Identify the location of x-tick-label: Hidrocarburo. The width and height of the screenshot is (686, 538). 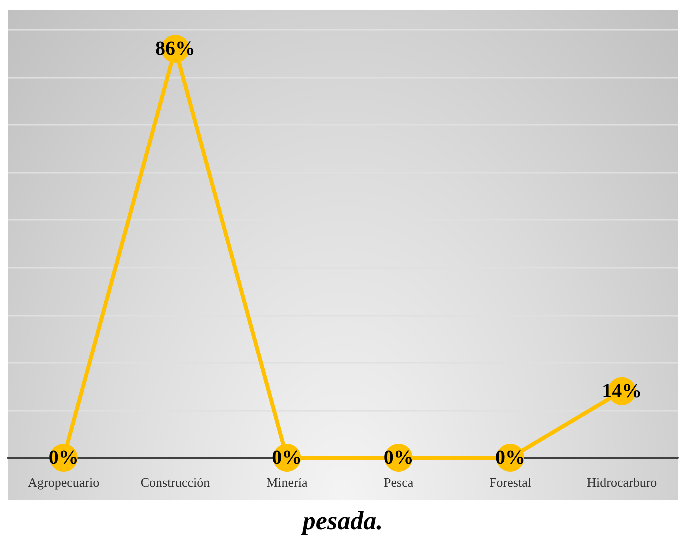
(622, 482).